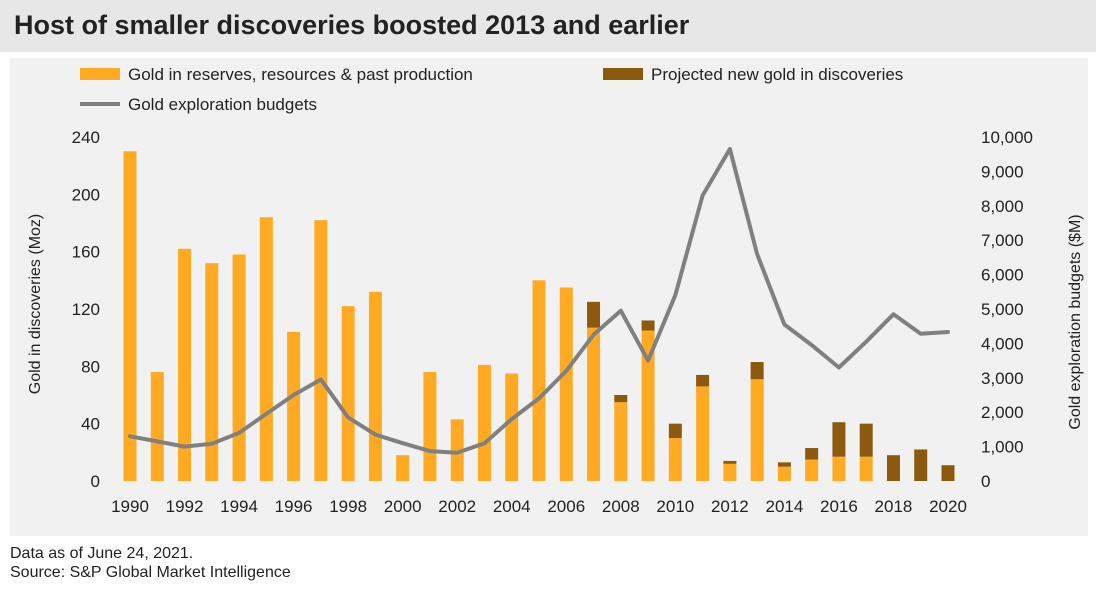 The image size is (1096, 592). Describe the element at coordinates (812, 470) in the screenshot. I see `bar-reserves-2015` at that location.